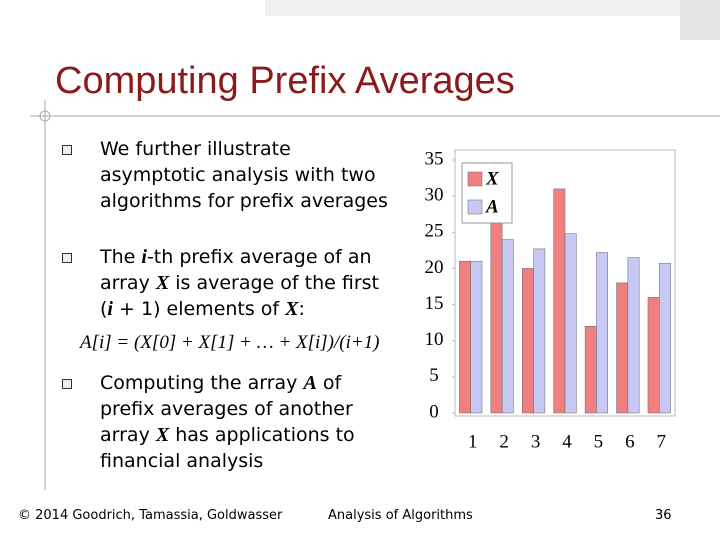  What do you see at coordinates (700, 20) in the screenshot?
I see `corner-block` at bounding box center [700, 20].